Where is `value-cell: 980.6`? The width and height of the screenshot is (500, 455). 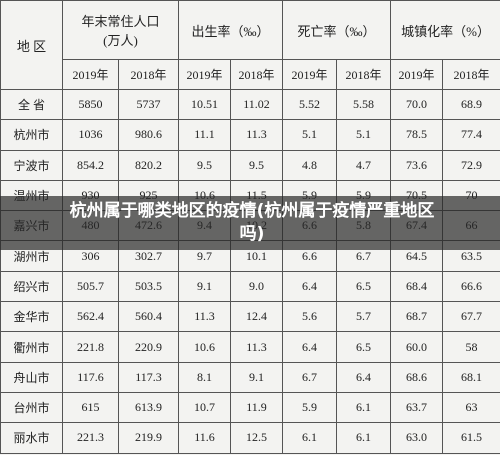 value-cell: 980.6 is located at coordinates (148, 135).